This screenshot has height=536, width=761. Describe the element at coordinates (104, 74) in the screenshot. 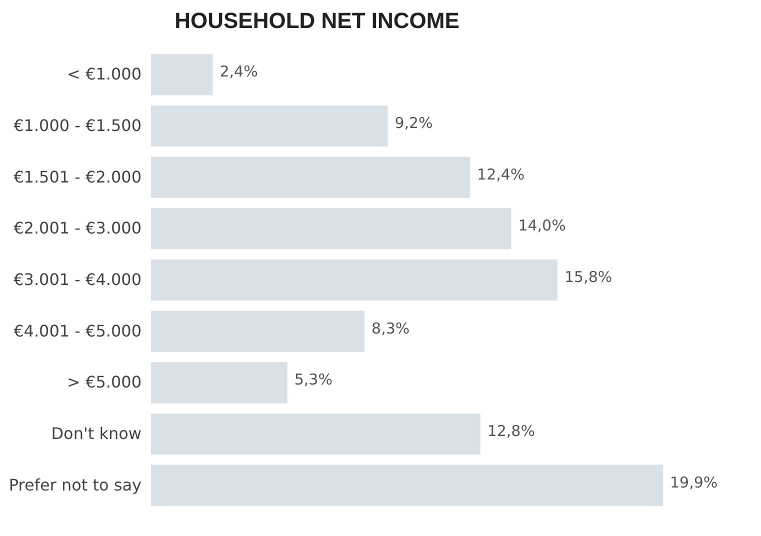

I see `y-tick-label: < €1.000` at that location.